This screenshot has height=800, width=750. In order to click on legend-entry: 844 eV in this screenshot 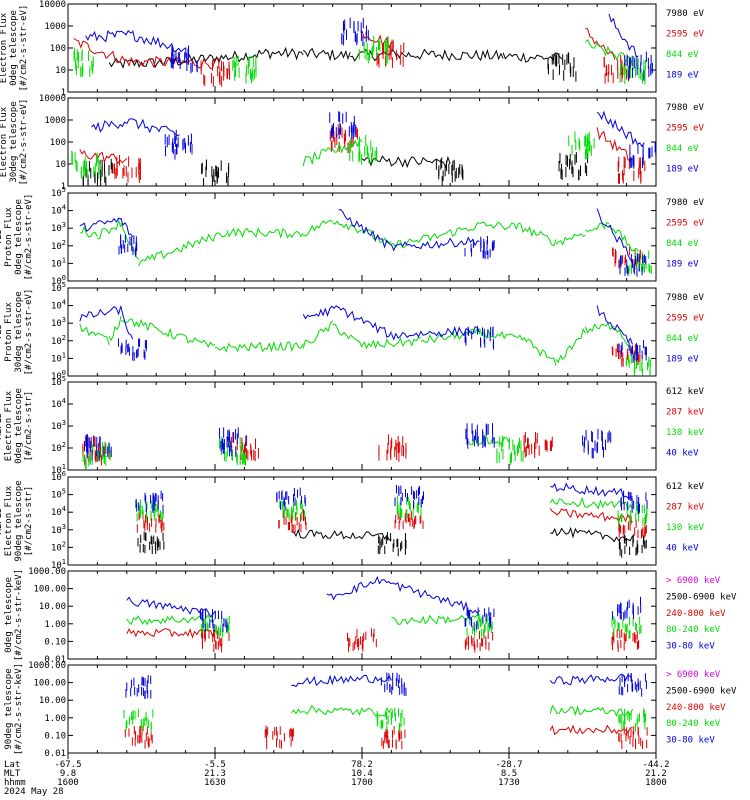, I will do `click(682, 339)`.